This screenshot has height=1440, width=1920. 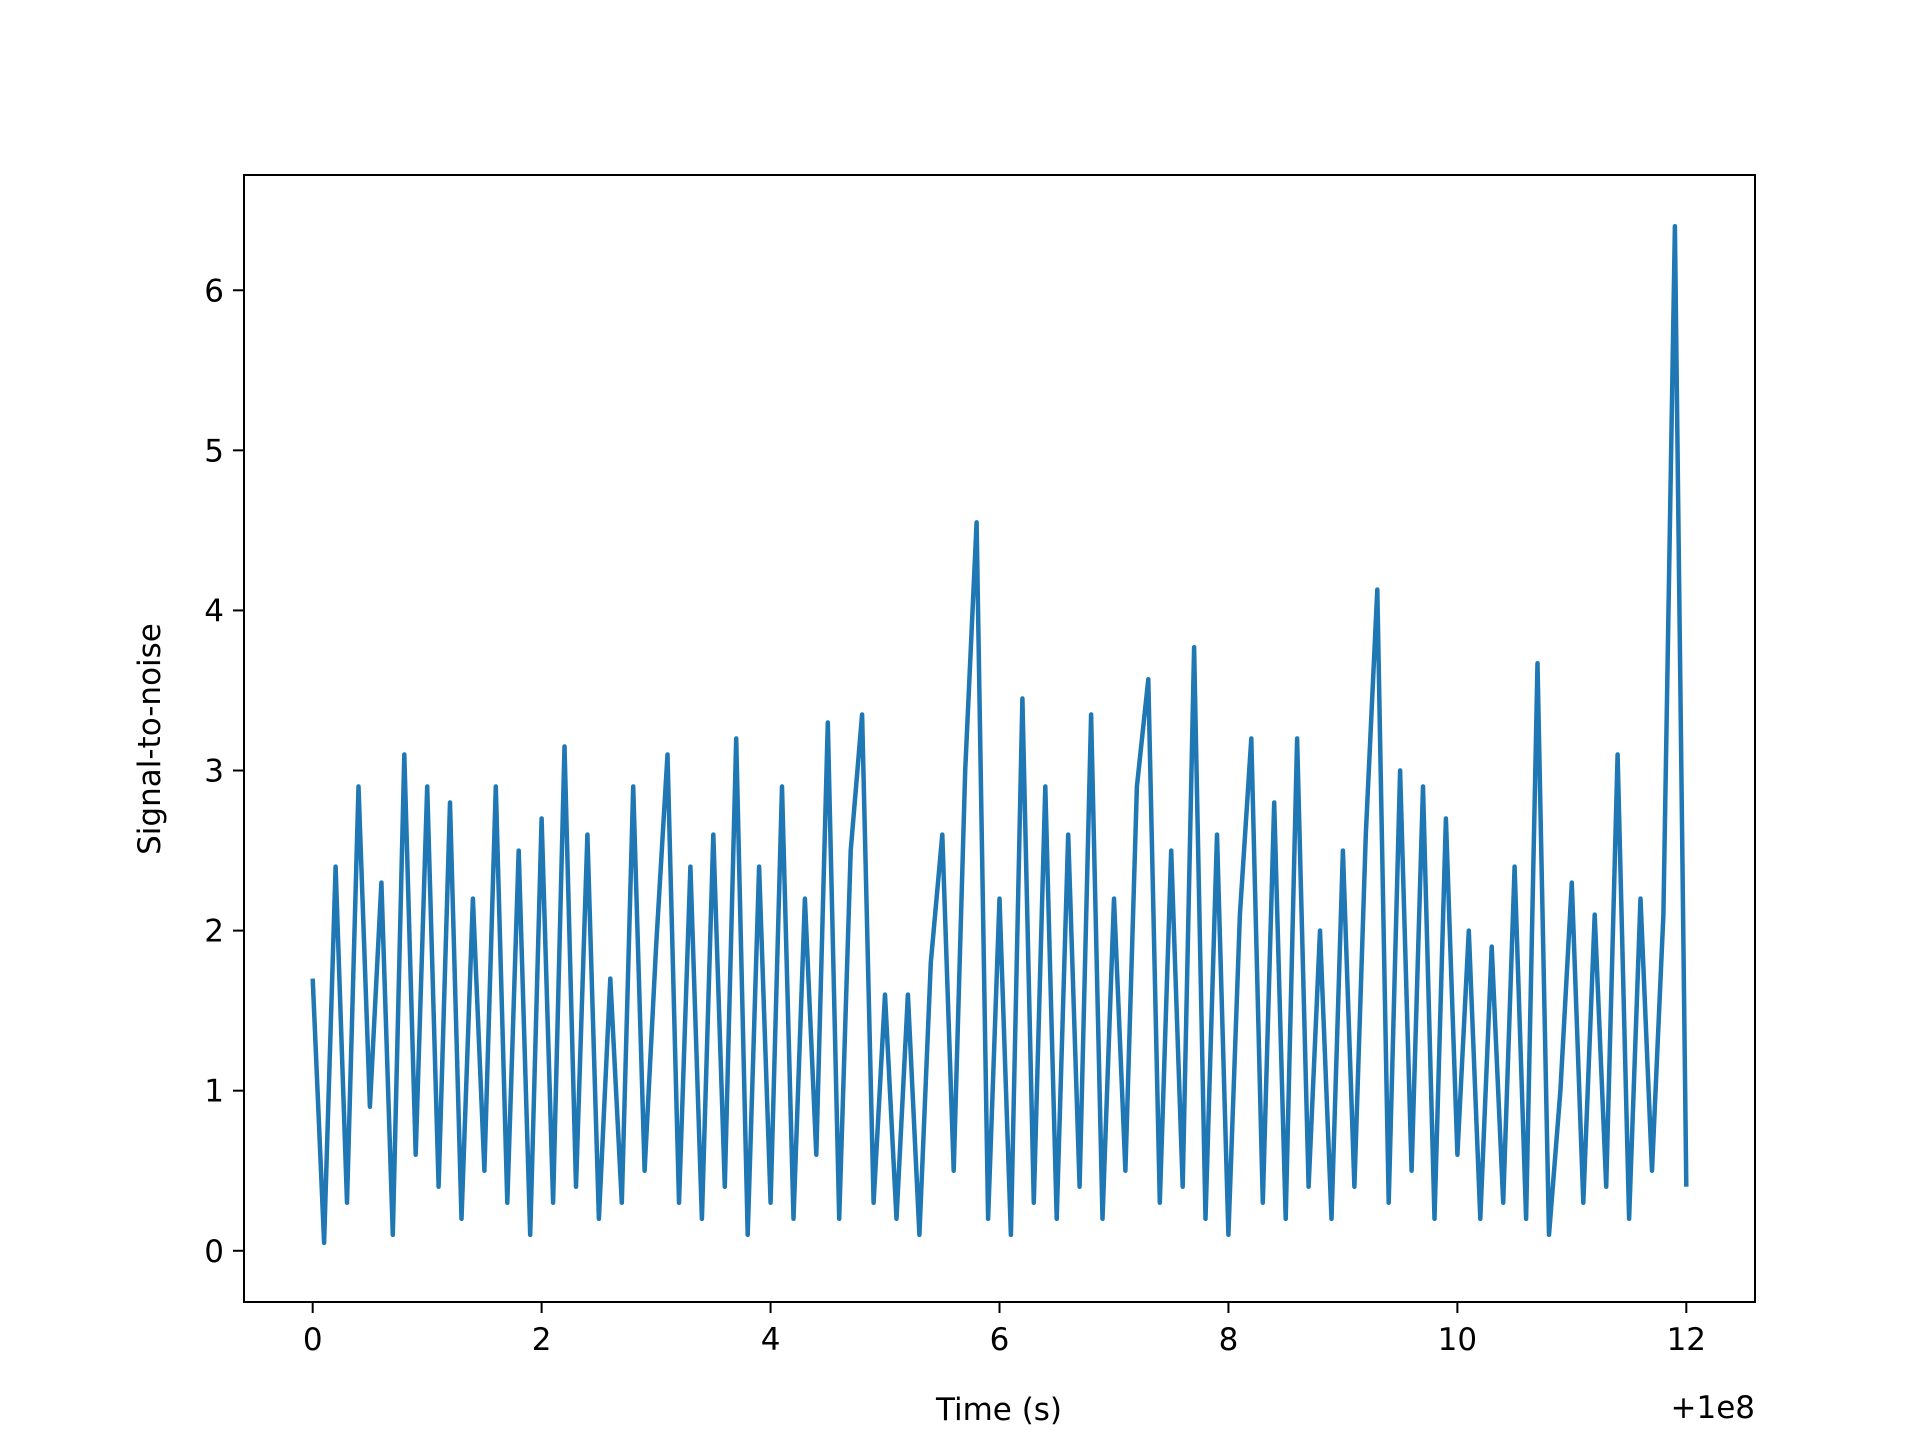 What do you see at coordinates (313, 1340) in the screenshot?
I see `x-tick-label: 0` at bounding box center [313, 1340].